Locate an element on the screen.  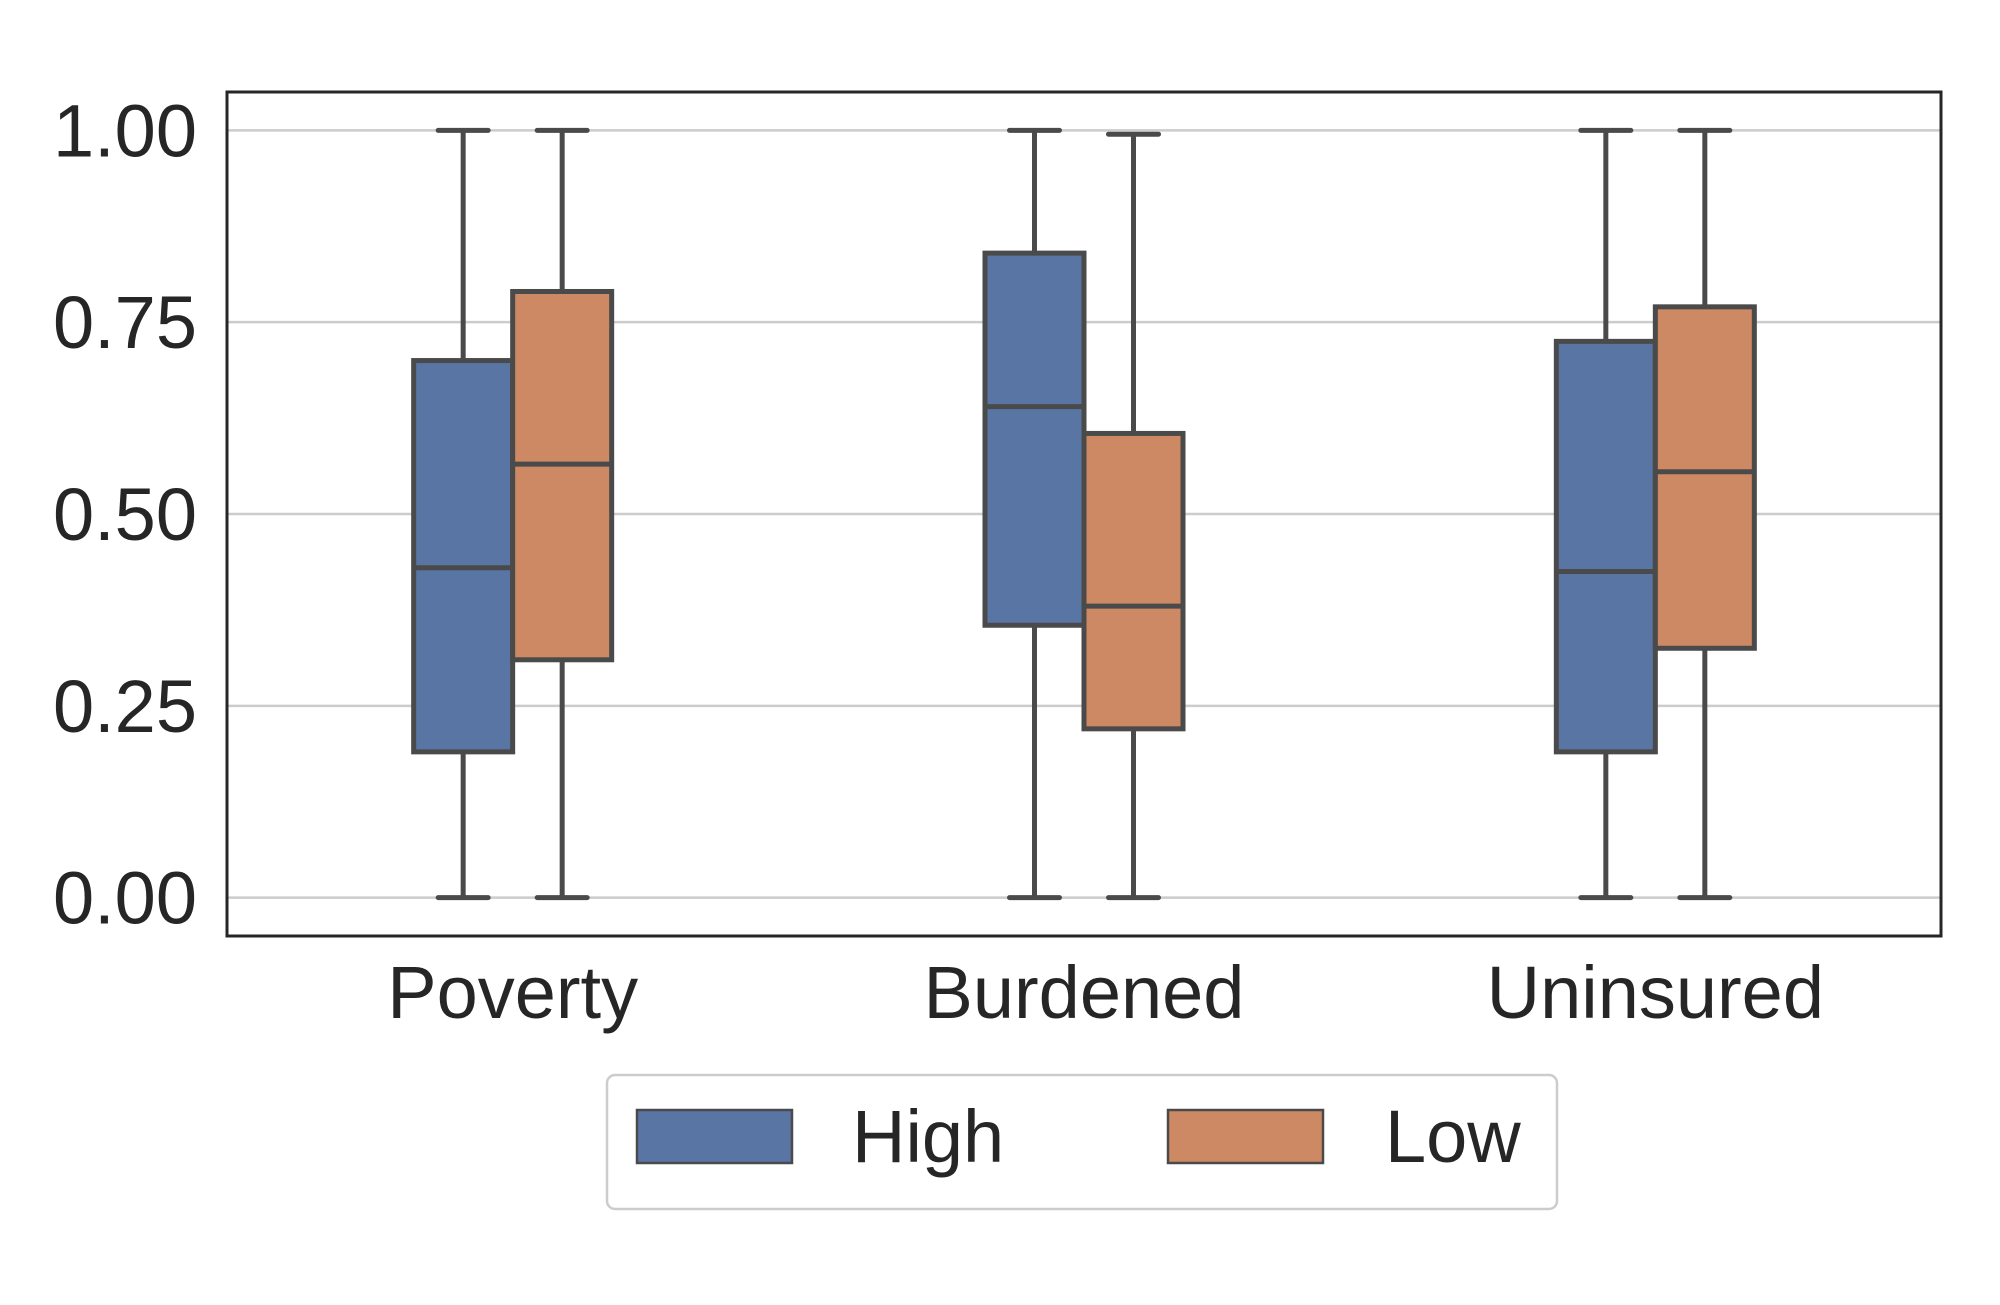
legend-frame is located at coordinates (1082, 1142).